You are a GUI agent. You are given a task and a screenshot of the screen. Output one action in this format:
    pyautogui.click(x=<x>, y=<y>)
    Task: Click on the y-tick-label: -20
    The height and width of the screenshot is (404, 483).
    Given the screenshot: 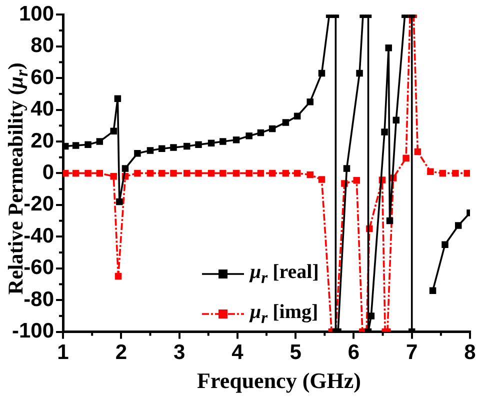 What is the action you would take?
    pyautogui.click(x=39, y=204)
    